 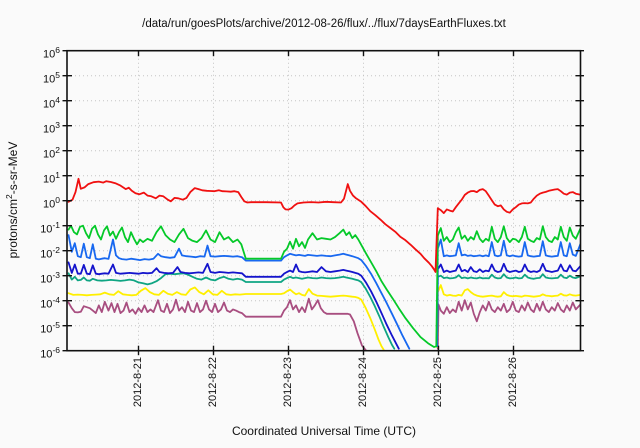 I want to click on y-tick-label: 10⁻², so click(x=50, y=252).